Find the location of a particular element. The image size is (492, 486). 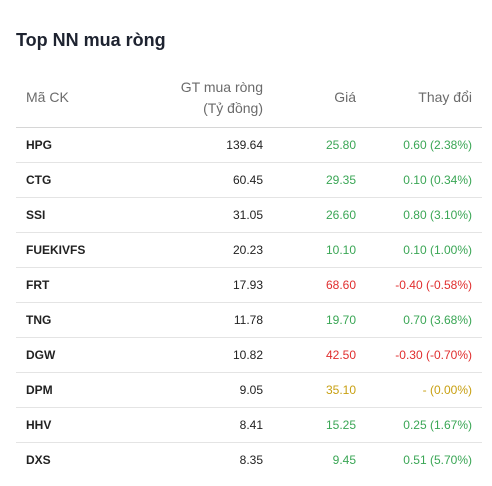

column-header-price-label: Giá is located at coordinates (345, 97).